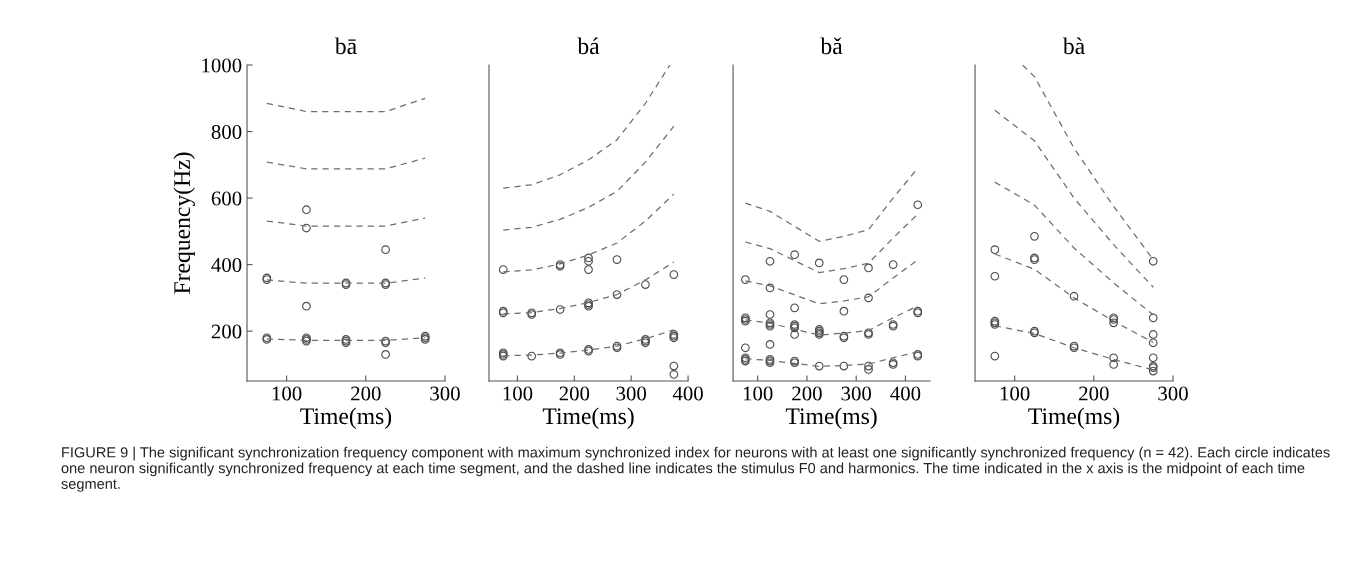  What do you see at coordinates (184, 223) in the screenshot?
I see `y-axis-title: Frequency(Hz)` at bounding box center [184, 223].